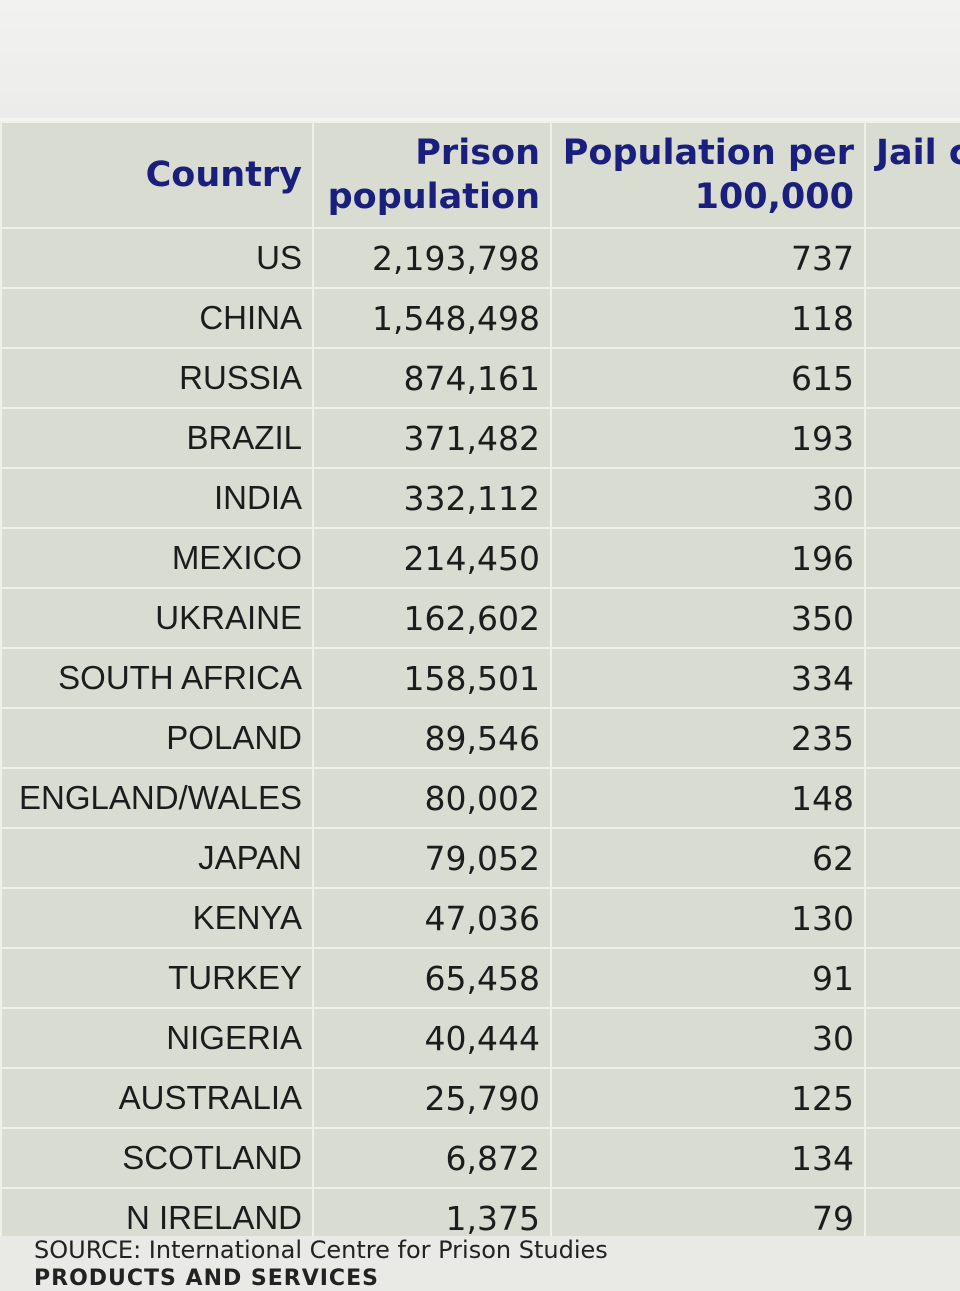 This screenshot has height=1291, width=960. I want to click on country-cell: UKRAINE, so click(157, 618).